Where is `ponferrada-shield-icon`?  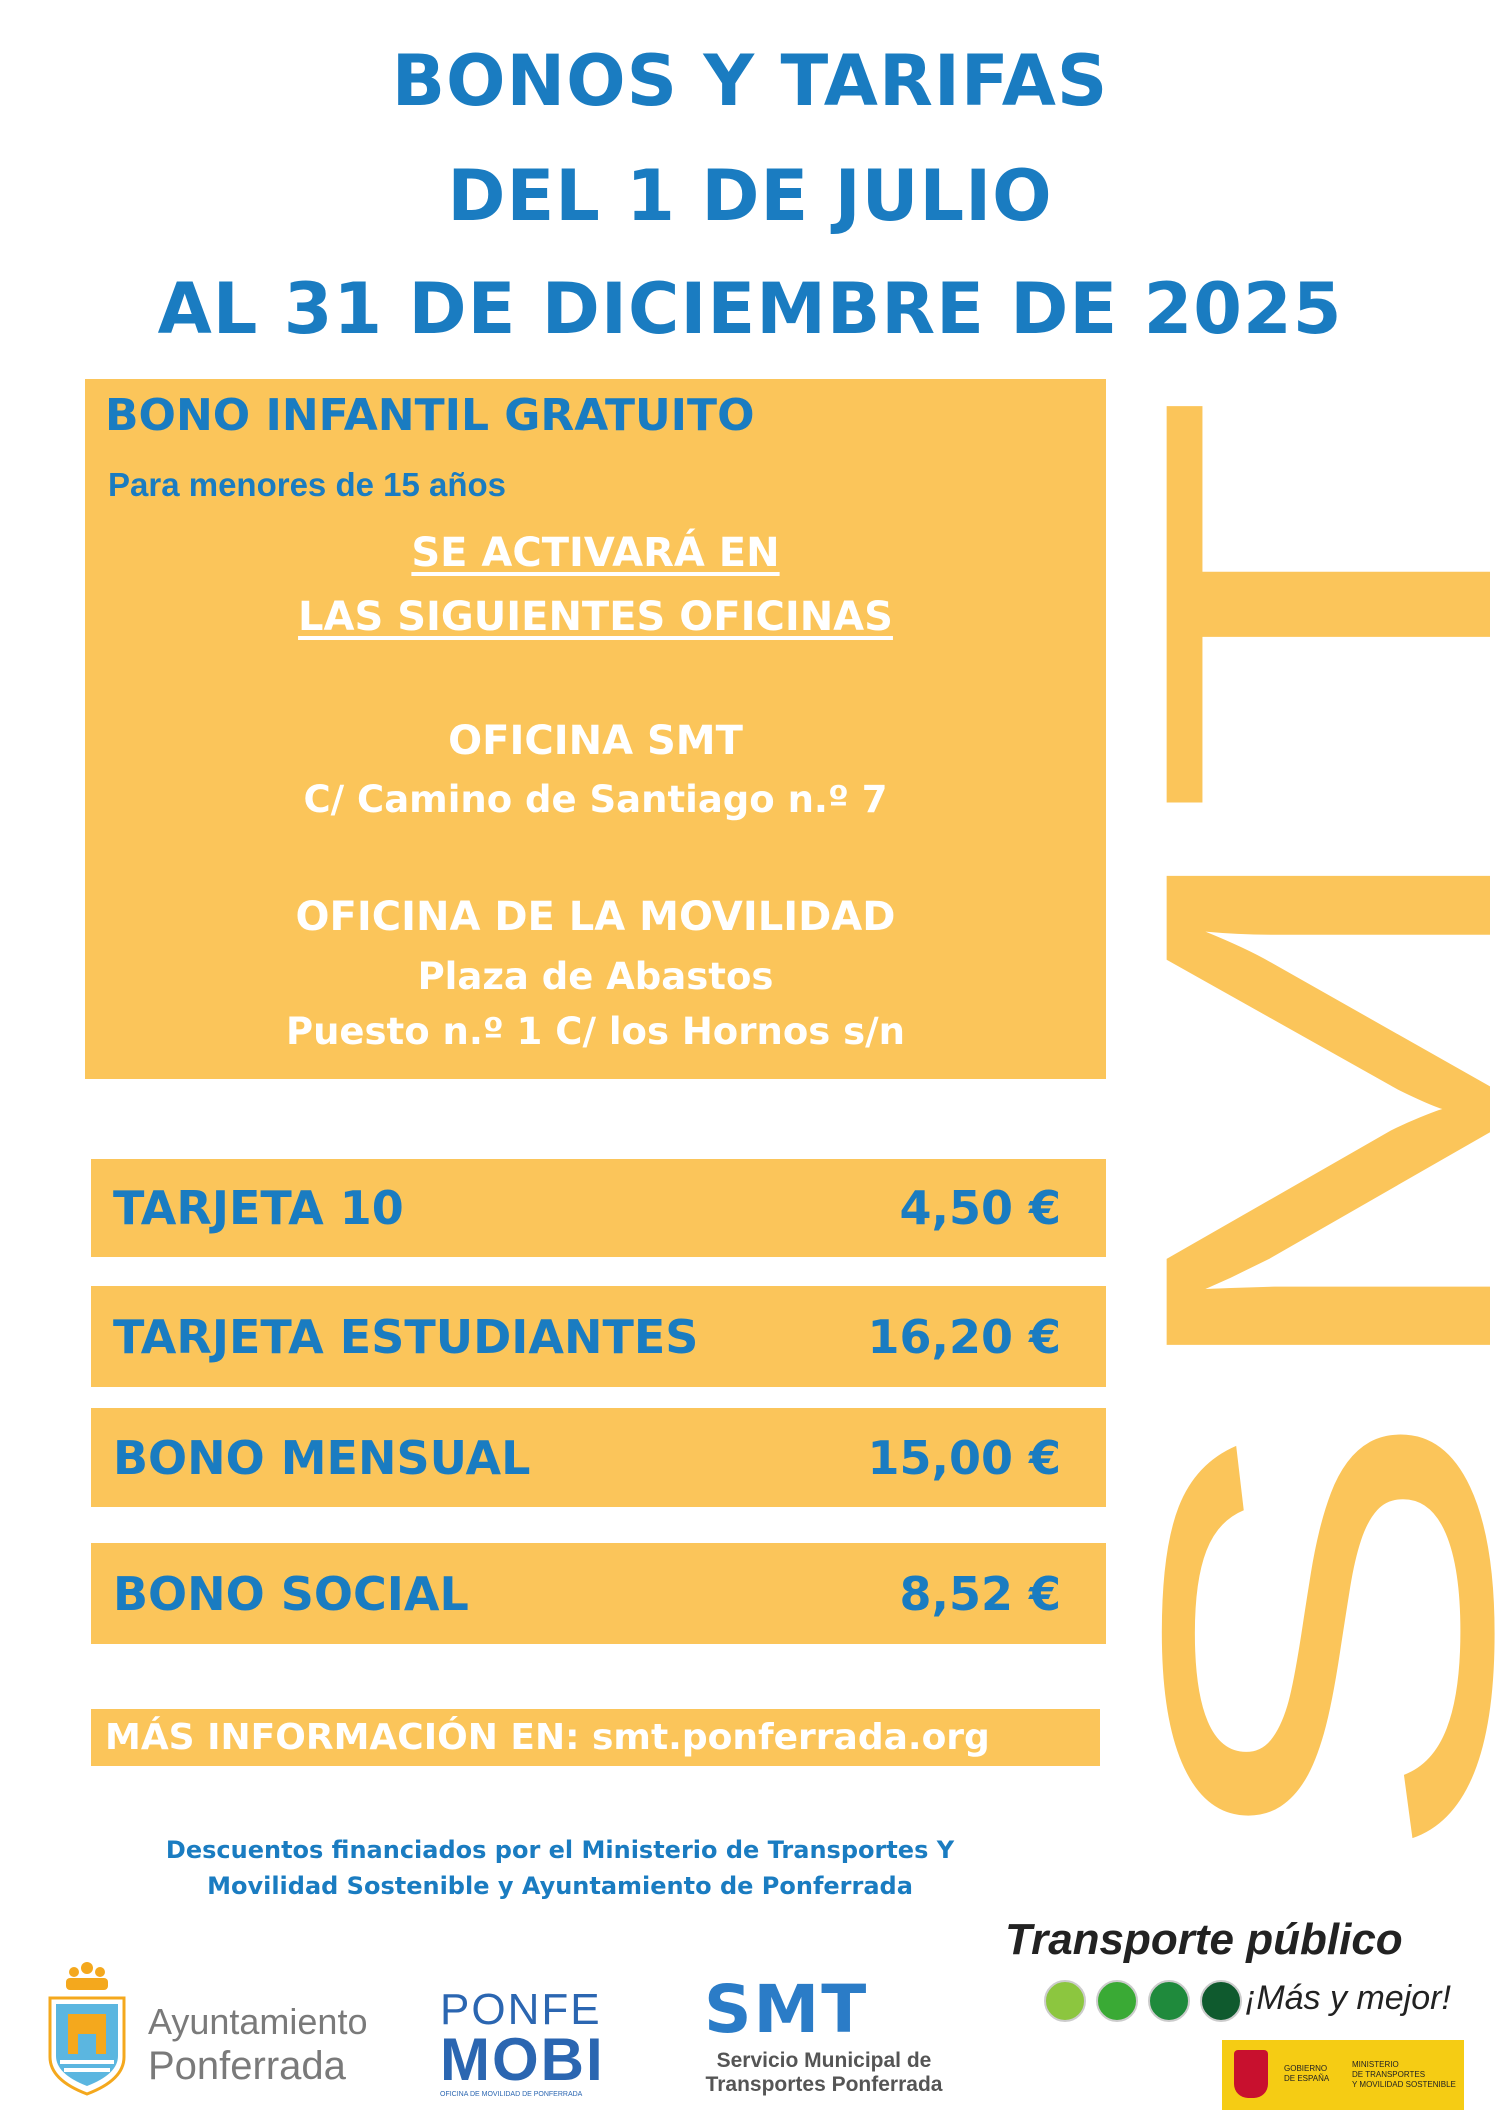 ponferrada-shield-icon is located at coordinates (87, 2029).